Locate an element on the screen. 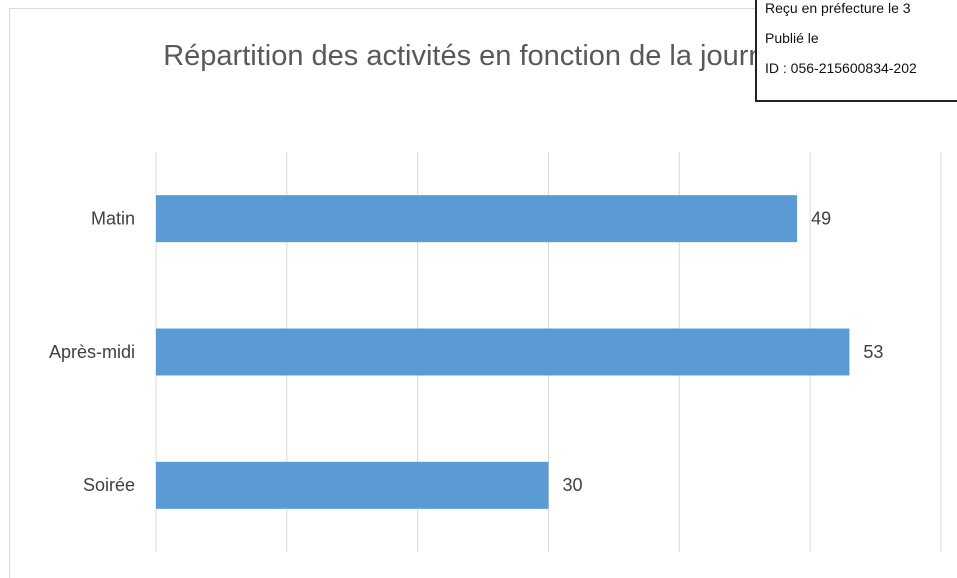 This screenshot has width=957, height=578. value-label: 53 is located at coordinates (873, 352).